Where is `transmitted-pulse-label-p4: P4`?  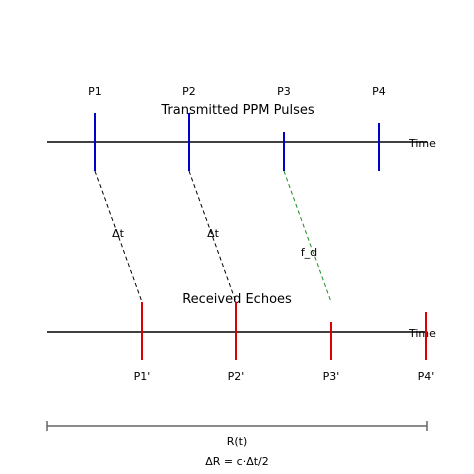
transmitted-pulse-label-p4: P4 is located at coordinates (379, 91).